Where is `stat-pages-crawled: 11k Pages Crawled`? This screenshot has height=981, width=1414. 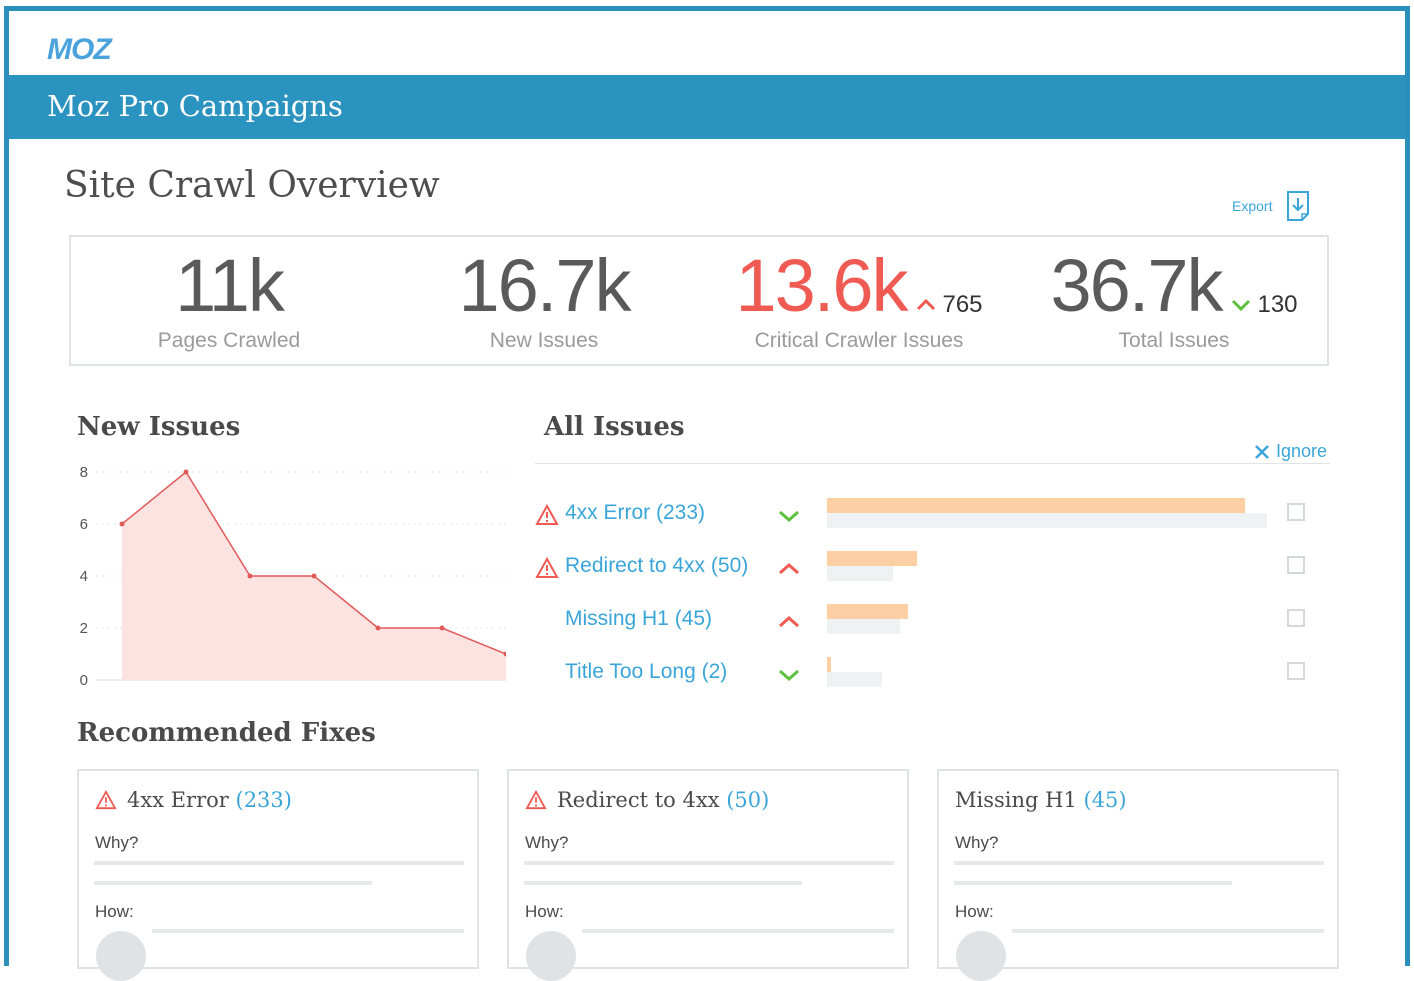
stat-pages-crawled: 11k Pages Crawled is located at coordinates (229, 300).